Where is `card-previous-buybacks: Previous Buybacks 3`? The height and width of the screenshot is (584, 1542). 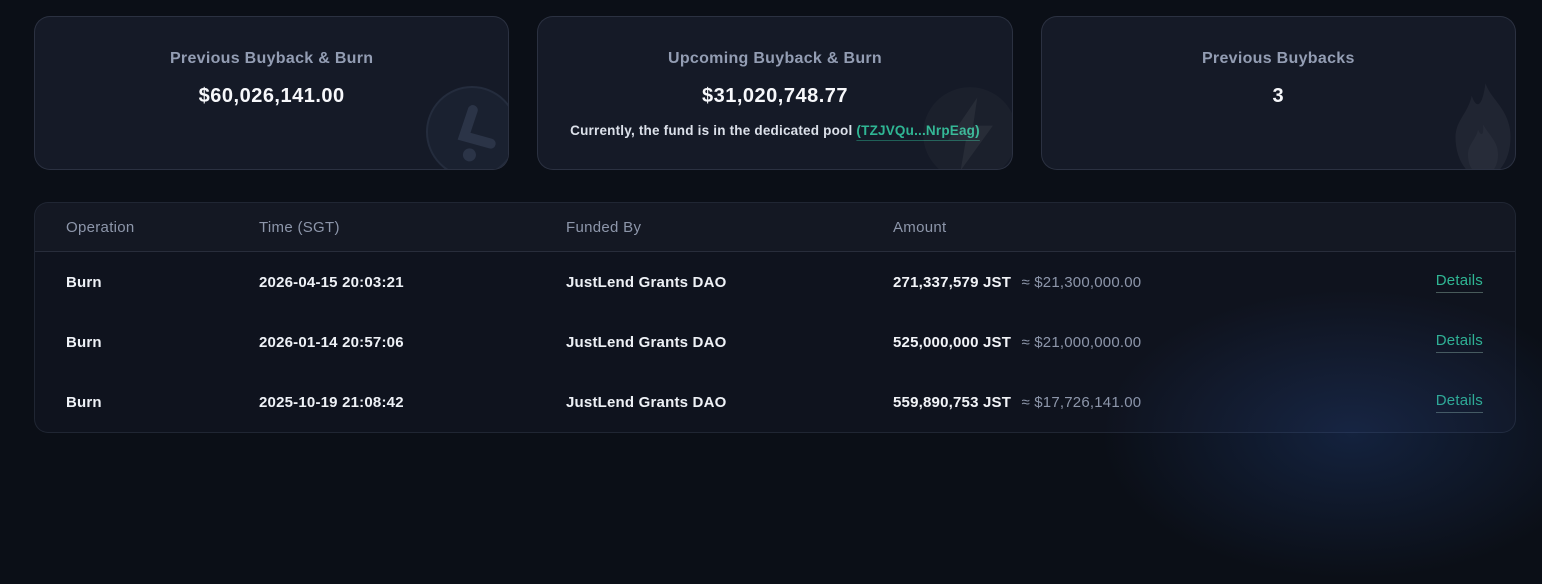
card-previous-buybacks: Previous Buybacks 3 is located at coordinates (1278, 93).